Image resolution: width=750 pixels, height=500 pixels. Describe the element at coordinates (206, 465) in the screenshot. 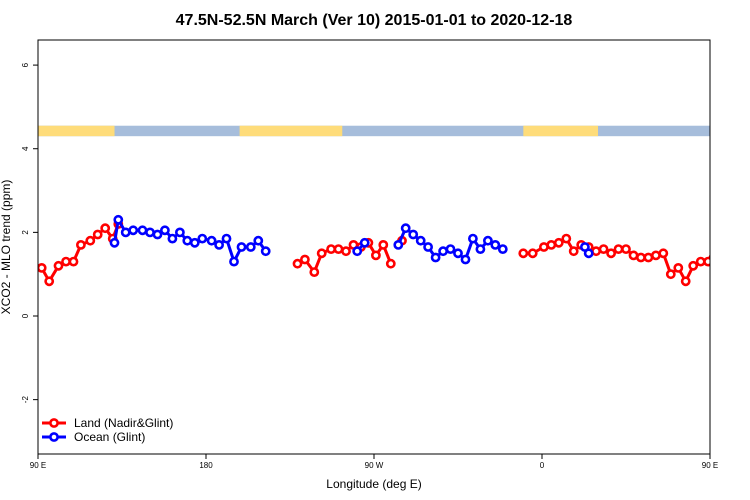

I see `x-tick-label: 180` at that location.